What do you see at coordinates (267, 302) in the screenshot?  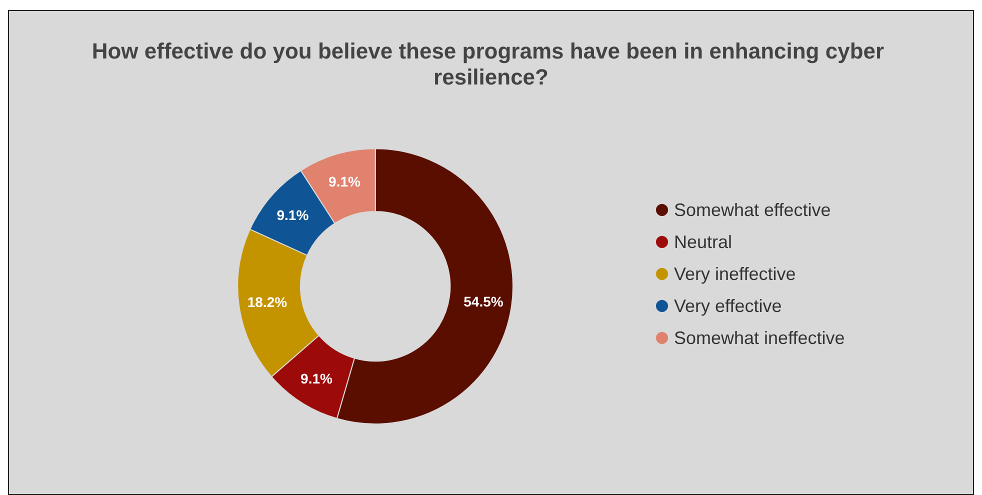 I see `data-label: 18.2%` at bounding box center [267, 302].